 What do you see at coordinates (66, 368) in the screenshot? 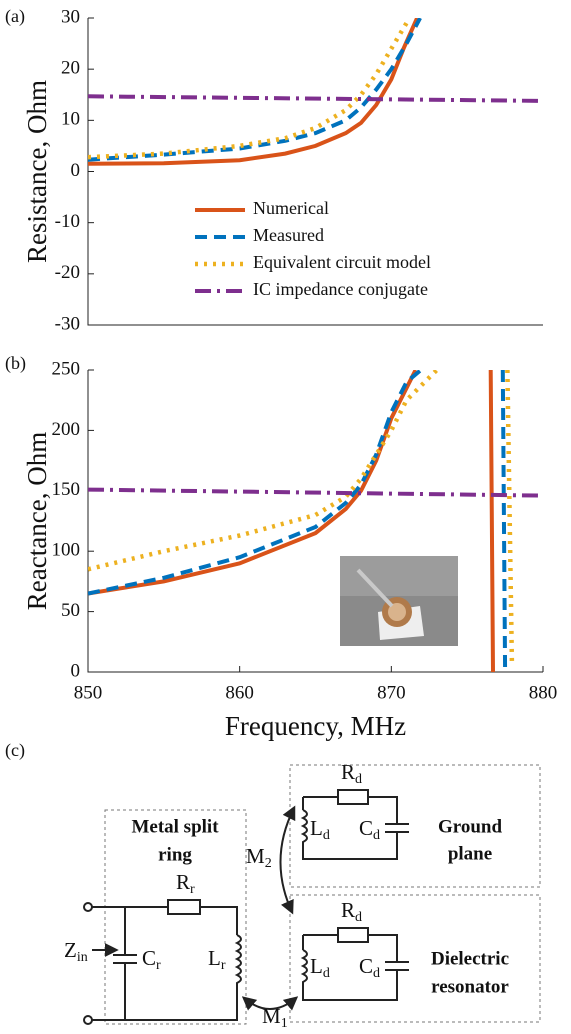
I see `y-tick-label: 250` at bounding box center [66, 368].